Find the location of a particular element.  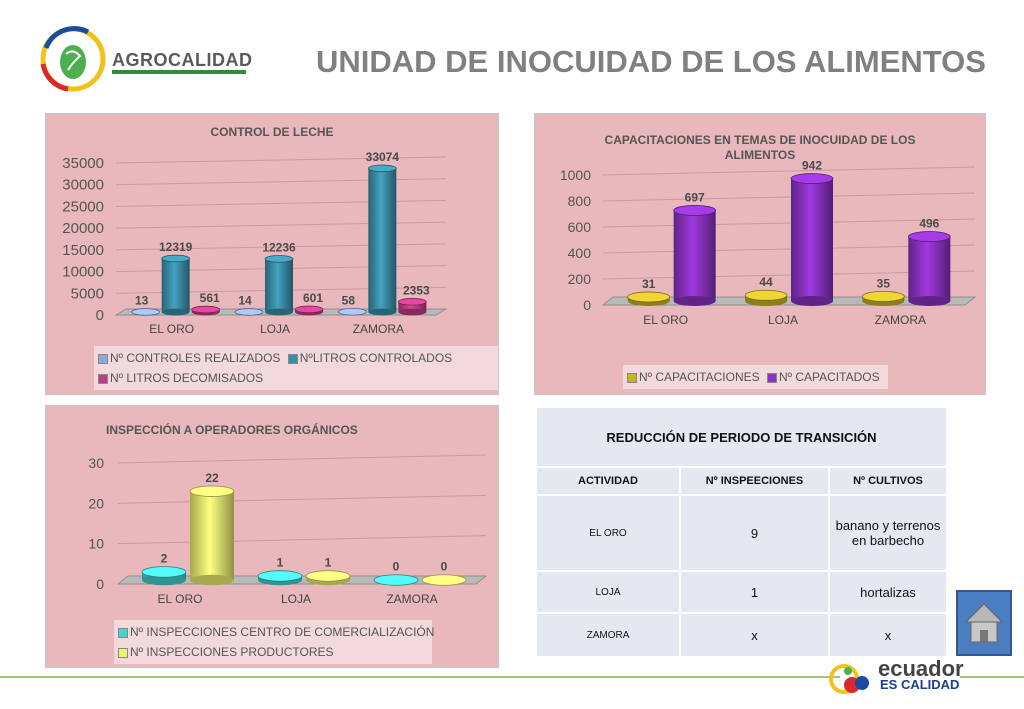

data-label: 2 is located at coordinates (164, 559).